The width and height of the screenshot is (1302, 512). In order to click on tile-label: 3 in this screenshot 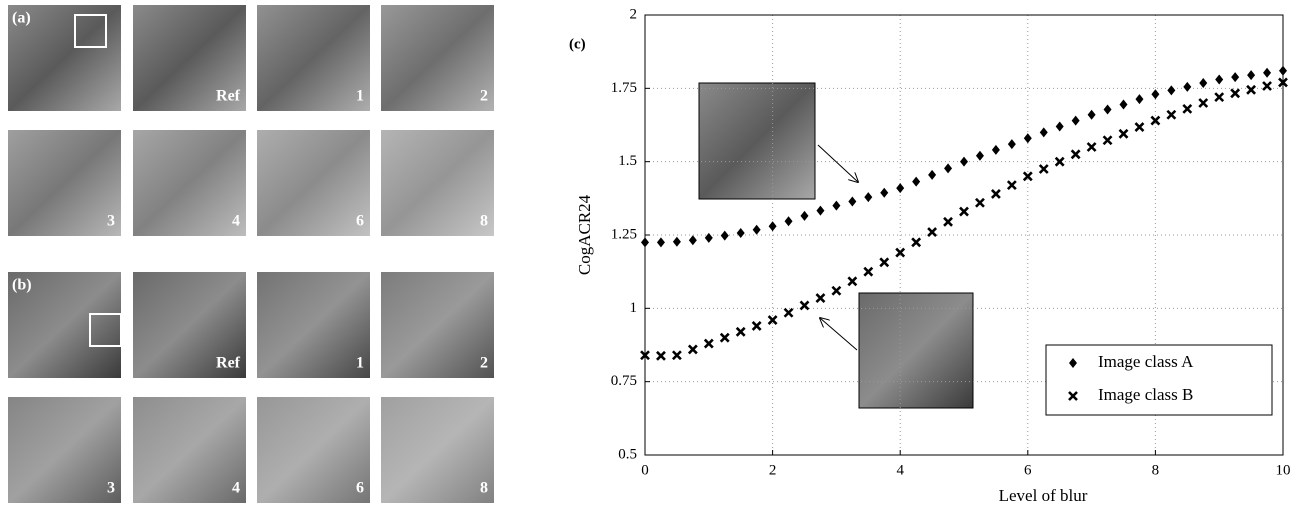, I will do `click(111, 488)`.